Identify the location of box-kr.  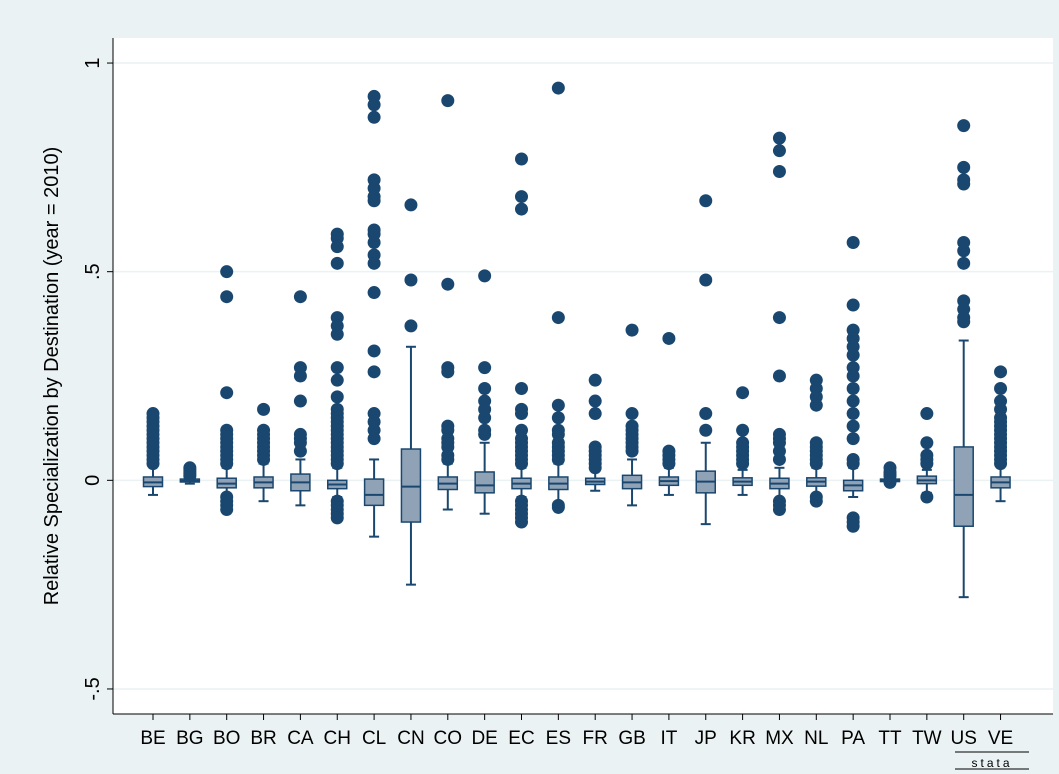
(742, 441).